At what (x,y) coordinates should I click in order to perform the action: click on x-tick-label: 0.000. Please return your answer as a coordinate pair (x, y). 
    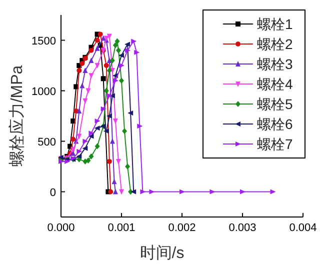
    Looking at the image, I should click on (61, 228).